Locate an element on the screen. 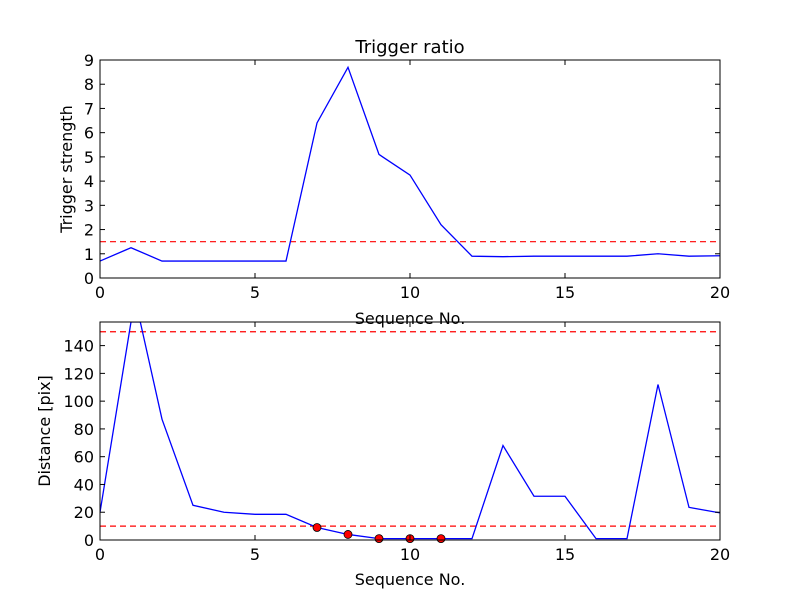  y-tick-label: 120 is located at coordinates (78, 373).